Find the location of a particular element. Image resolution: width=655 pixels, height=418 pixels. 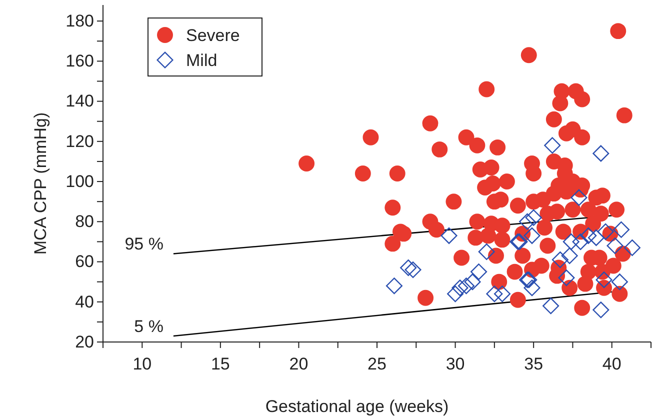

y-tick-label: 180 is located at coordinates (80, 20).